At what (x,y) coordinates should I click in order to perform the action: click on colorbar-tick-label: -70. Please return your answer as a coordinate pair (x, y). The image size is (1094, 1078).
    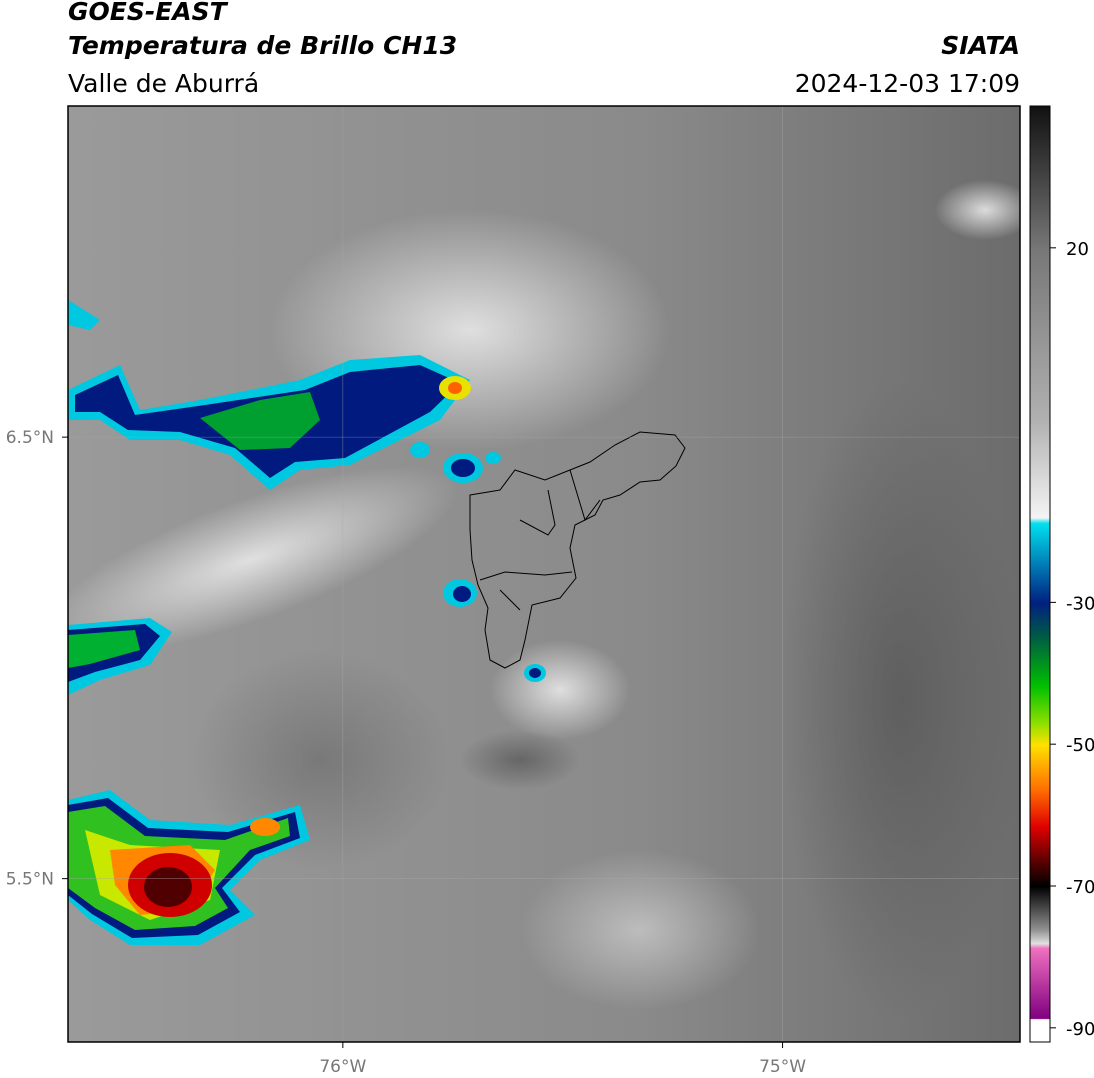
    Looking at the image, I should click on (1080, 887).